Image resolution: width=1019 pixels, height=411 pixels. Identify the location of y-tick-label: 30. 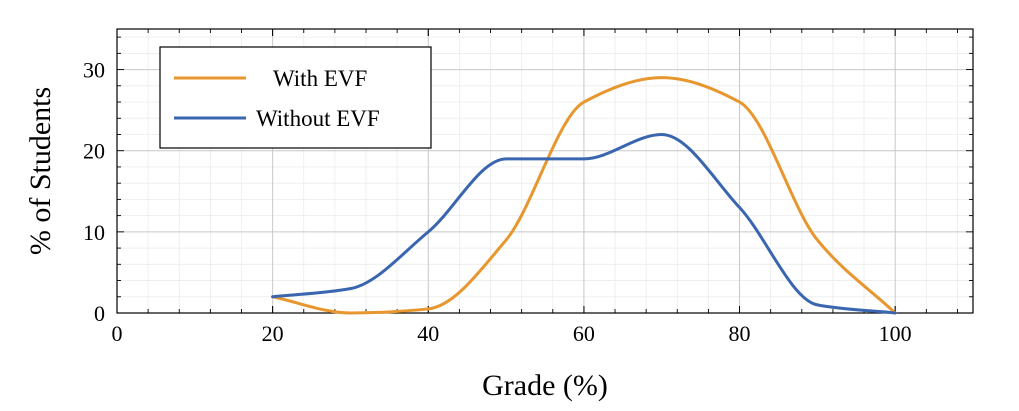
(94, 70).